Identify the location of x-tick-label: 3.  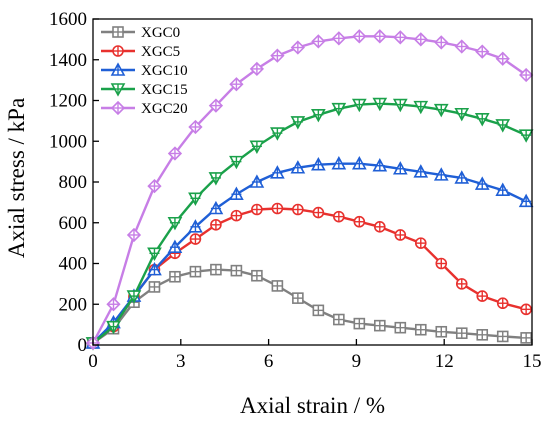
(181, 361).